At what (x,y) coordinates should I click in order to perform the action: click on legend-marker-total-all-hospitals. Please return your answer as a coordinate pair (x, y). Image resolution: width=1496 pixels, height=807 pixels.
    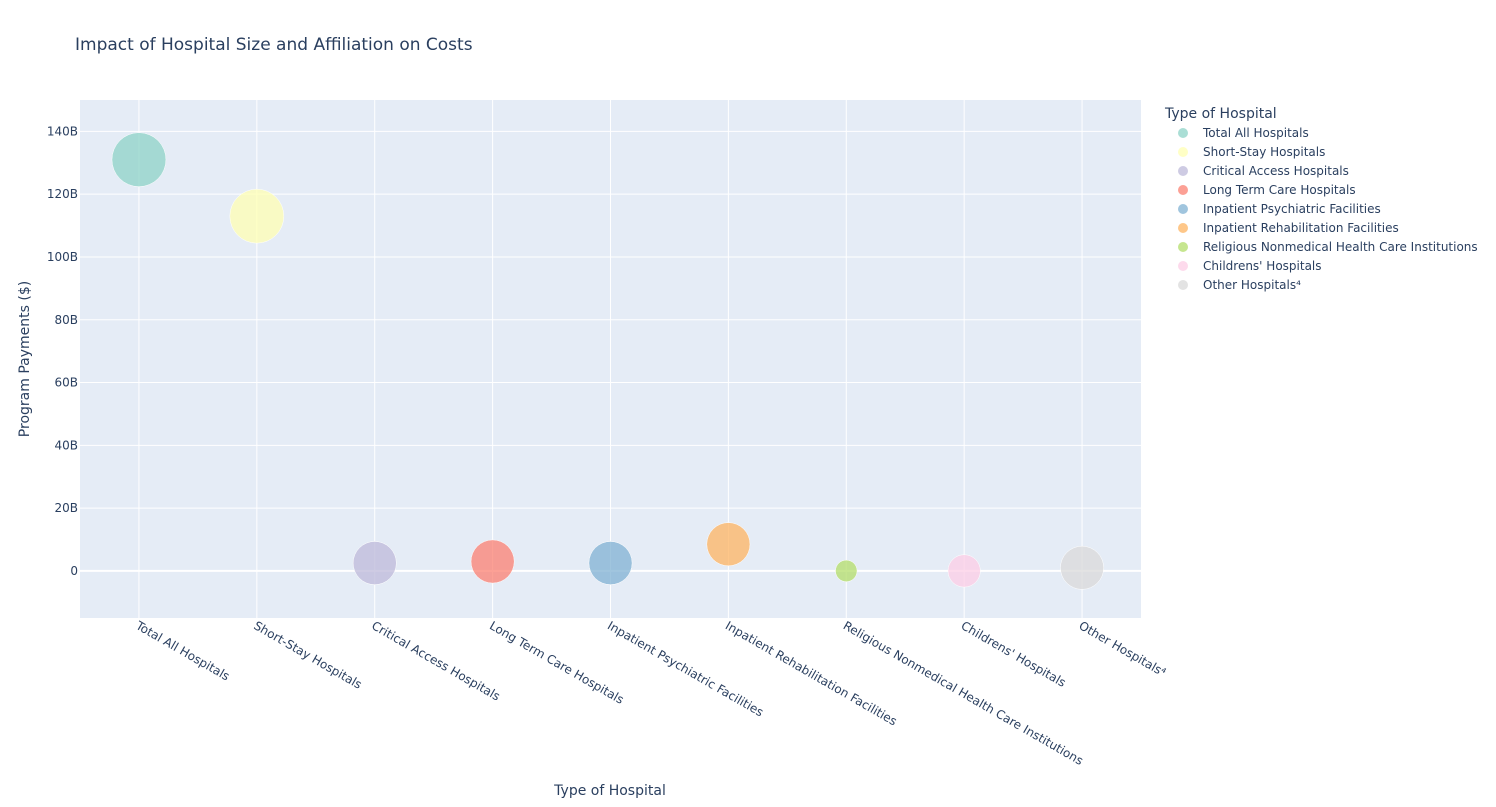
    Looking at the image, I should click on (1183, 133).